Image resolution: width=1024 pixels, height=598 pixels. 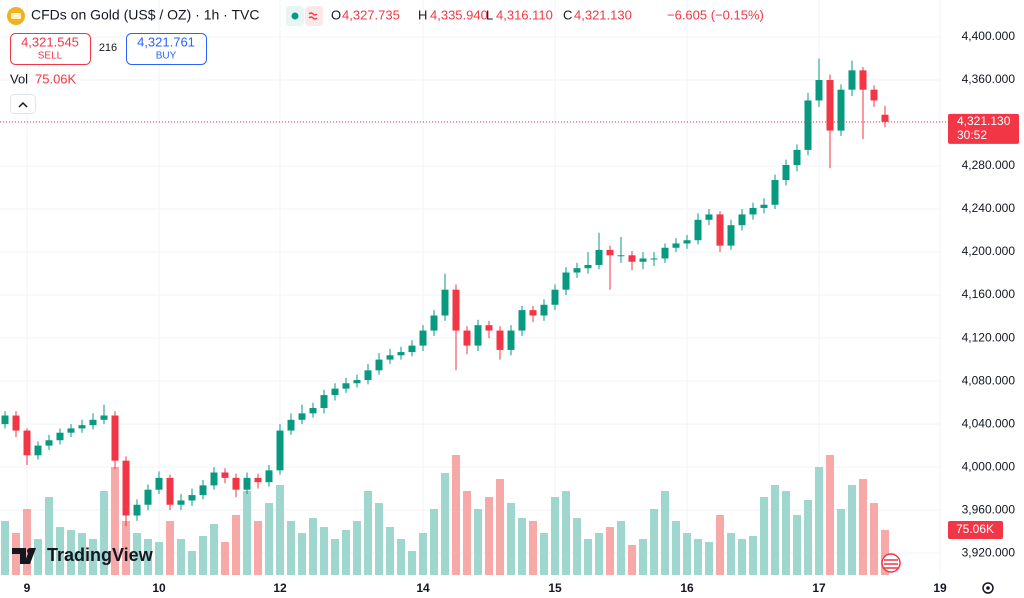 I want to click on volume-title: Vol, so click(x=19, y=78).